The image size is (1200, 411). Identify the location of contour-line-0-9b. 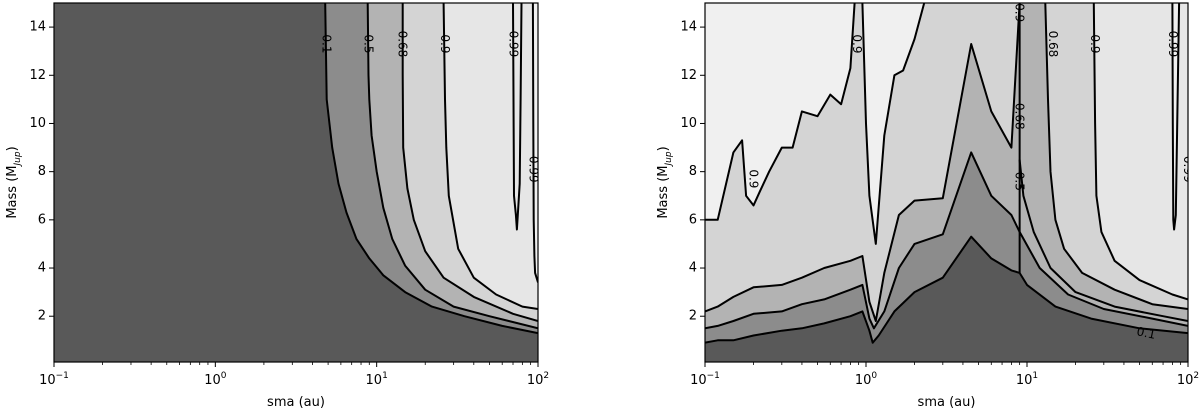
(893, 124).